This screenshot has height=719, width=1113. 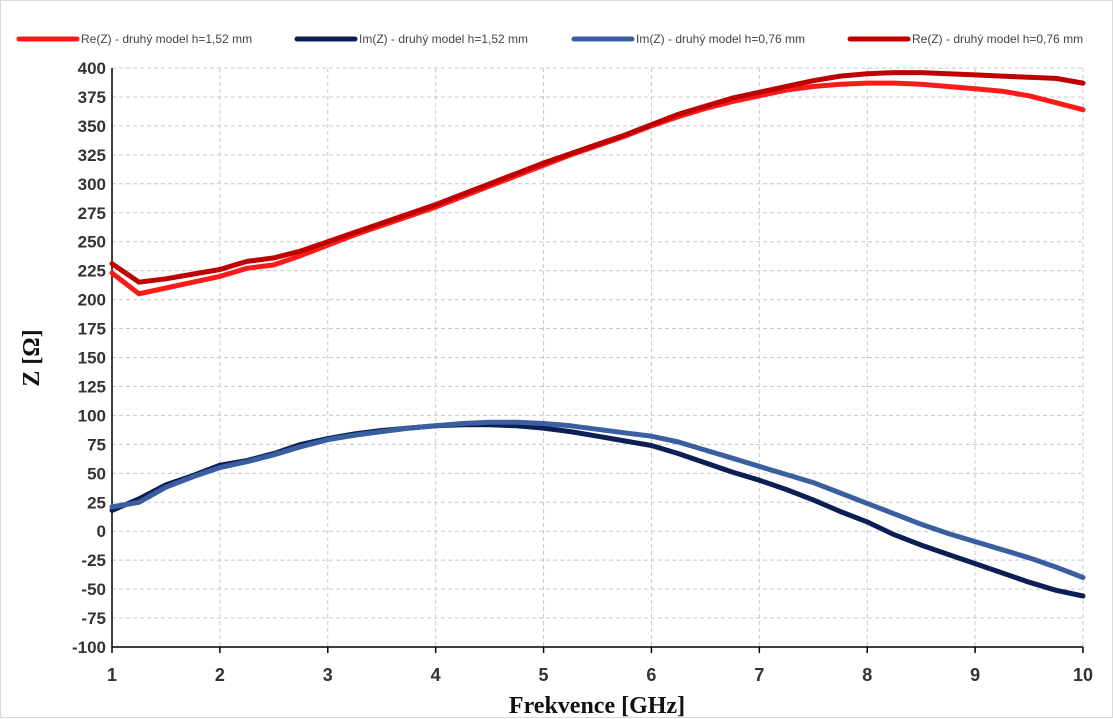 I want to click on y-tick-label: 400, so click(x=92, y=68).